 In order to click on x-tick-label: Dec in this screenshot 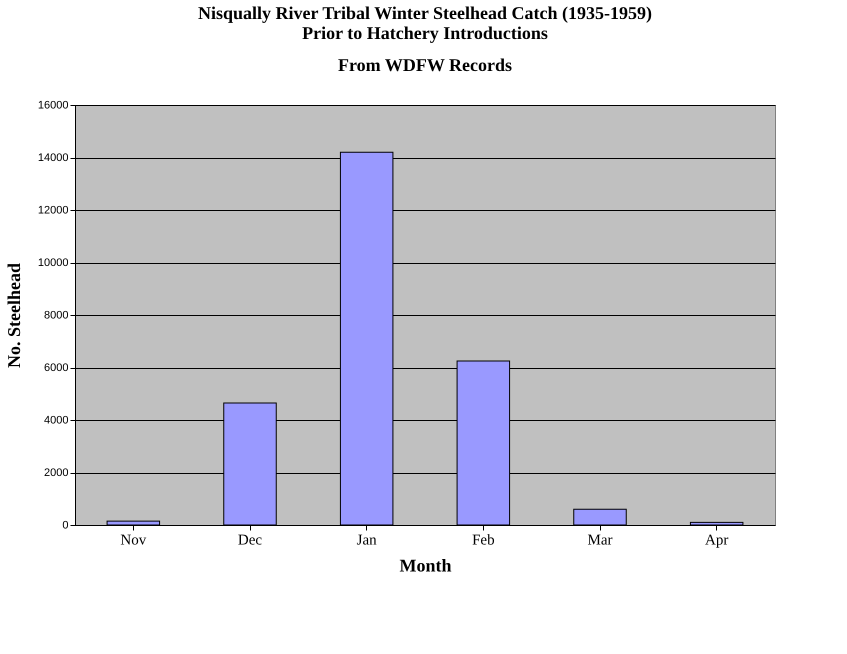, I will do `click(250, 540)`.